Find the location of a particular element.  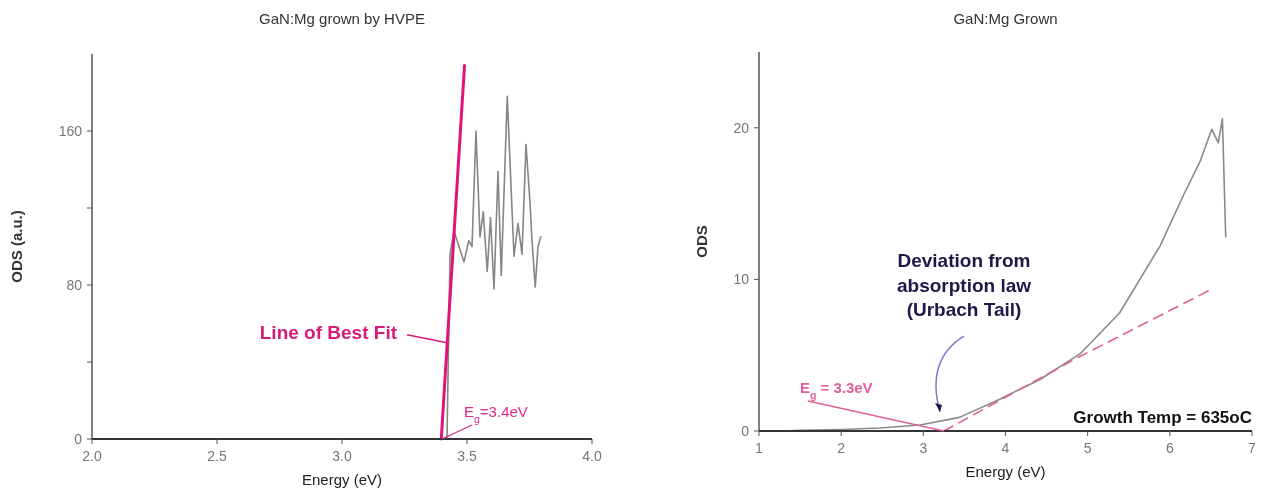

y-axis-title: ODS (a.u.) is located at coordinates (16, 246).